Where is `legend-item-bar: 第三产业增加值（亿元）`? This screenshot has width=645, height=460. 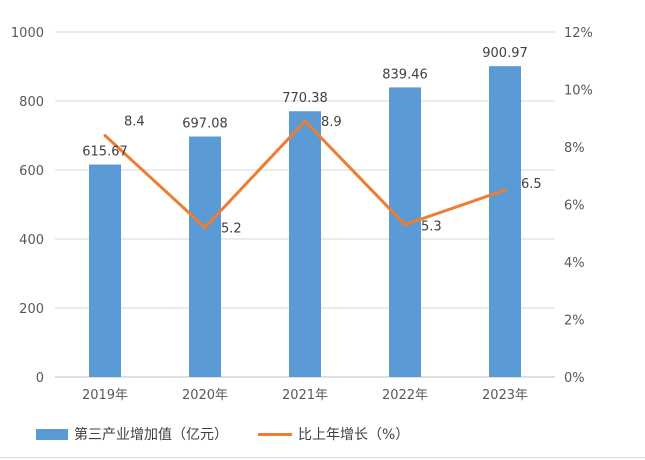 legend-item-bar: 第三产业增加值（亿元） is located at coordinates (132, 434).